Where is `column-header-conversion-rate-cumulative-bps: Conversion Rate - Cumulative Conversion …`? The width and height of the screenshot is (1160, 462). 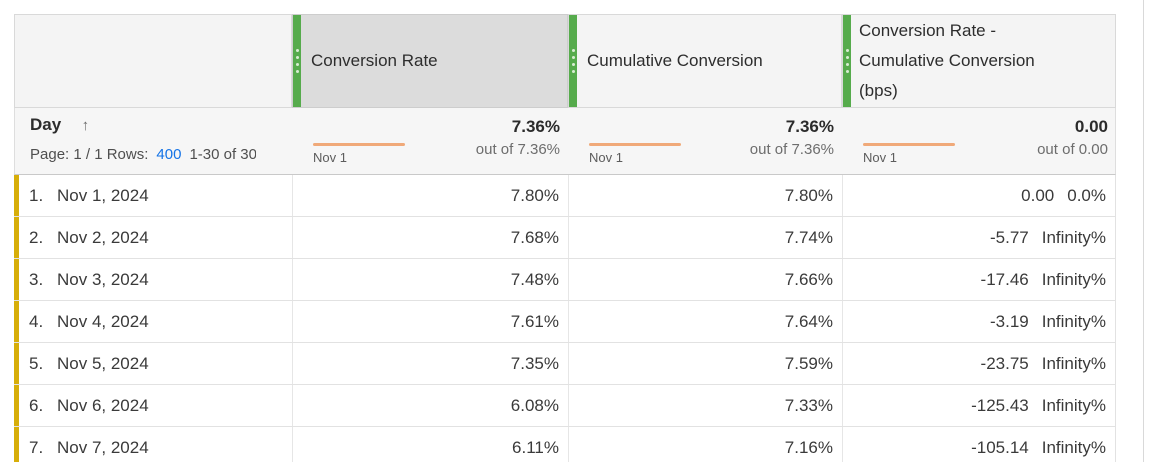
column-header-conversion-rate-cumulative-bps: Conversion Rate - Cumulative Conversion … is located at coordinates (979, 61).